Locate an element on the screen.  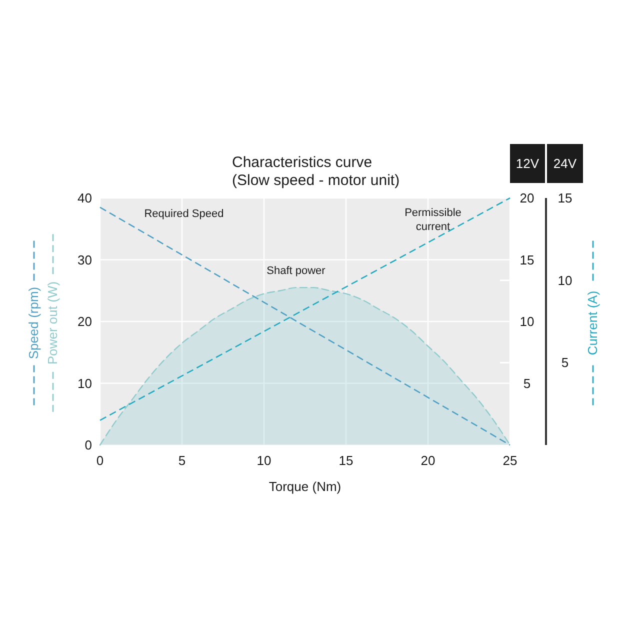
y2-axis-title: 12V is located at coordinates (528, 163).